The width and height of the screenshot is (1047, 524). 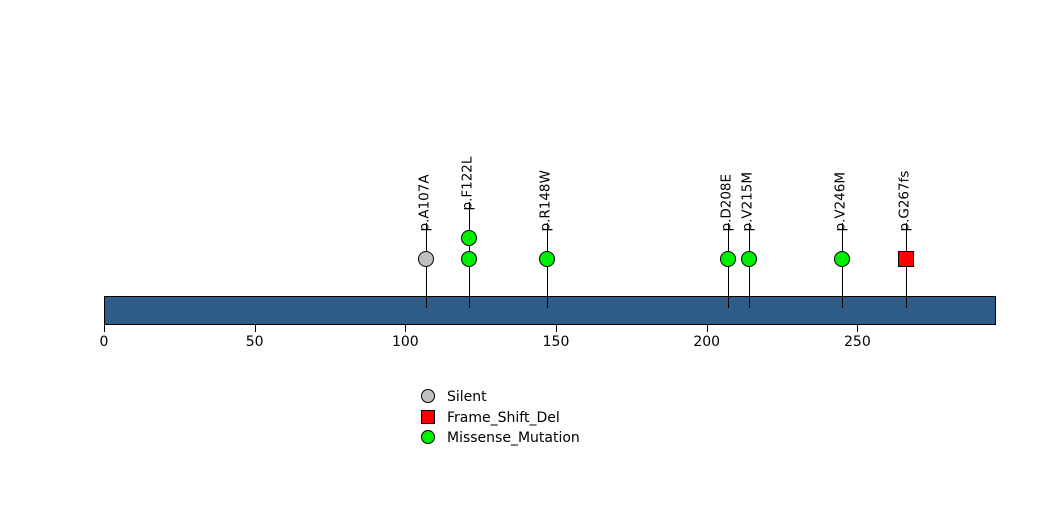 What do you see at coordinates (428, 396) in the screenshot?
I see `legend-marker-silent` at bounding box center [428, 396].